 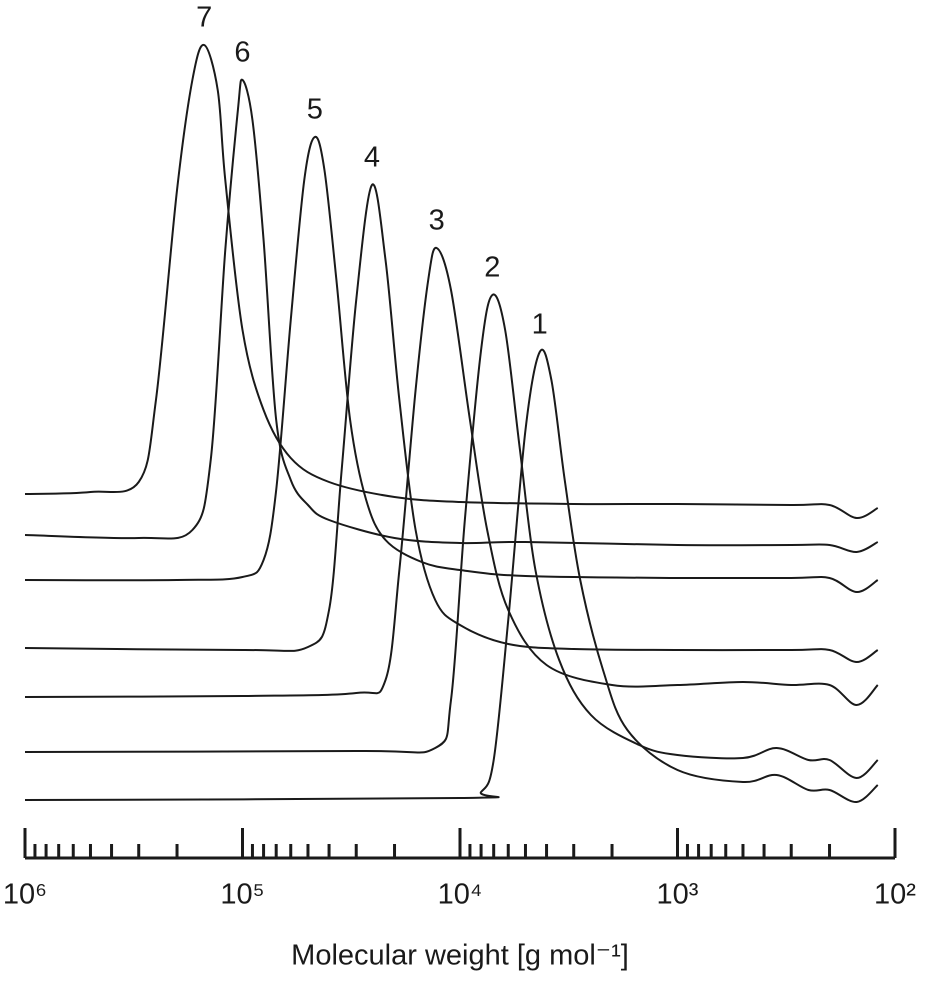 What do you see at coordinates (460, 895) in the screenshot?
I see `x-tick-label: 10⁴` at bounding box center [460, 895].